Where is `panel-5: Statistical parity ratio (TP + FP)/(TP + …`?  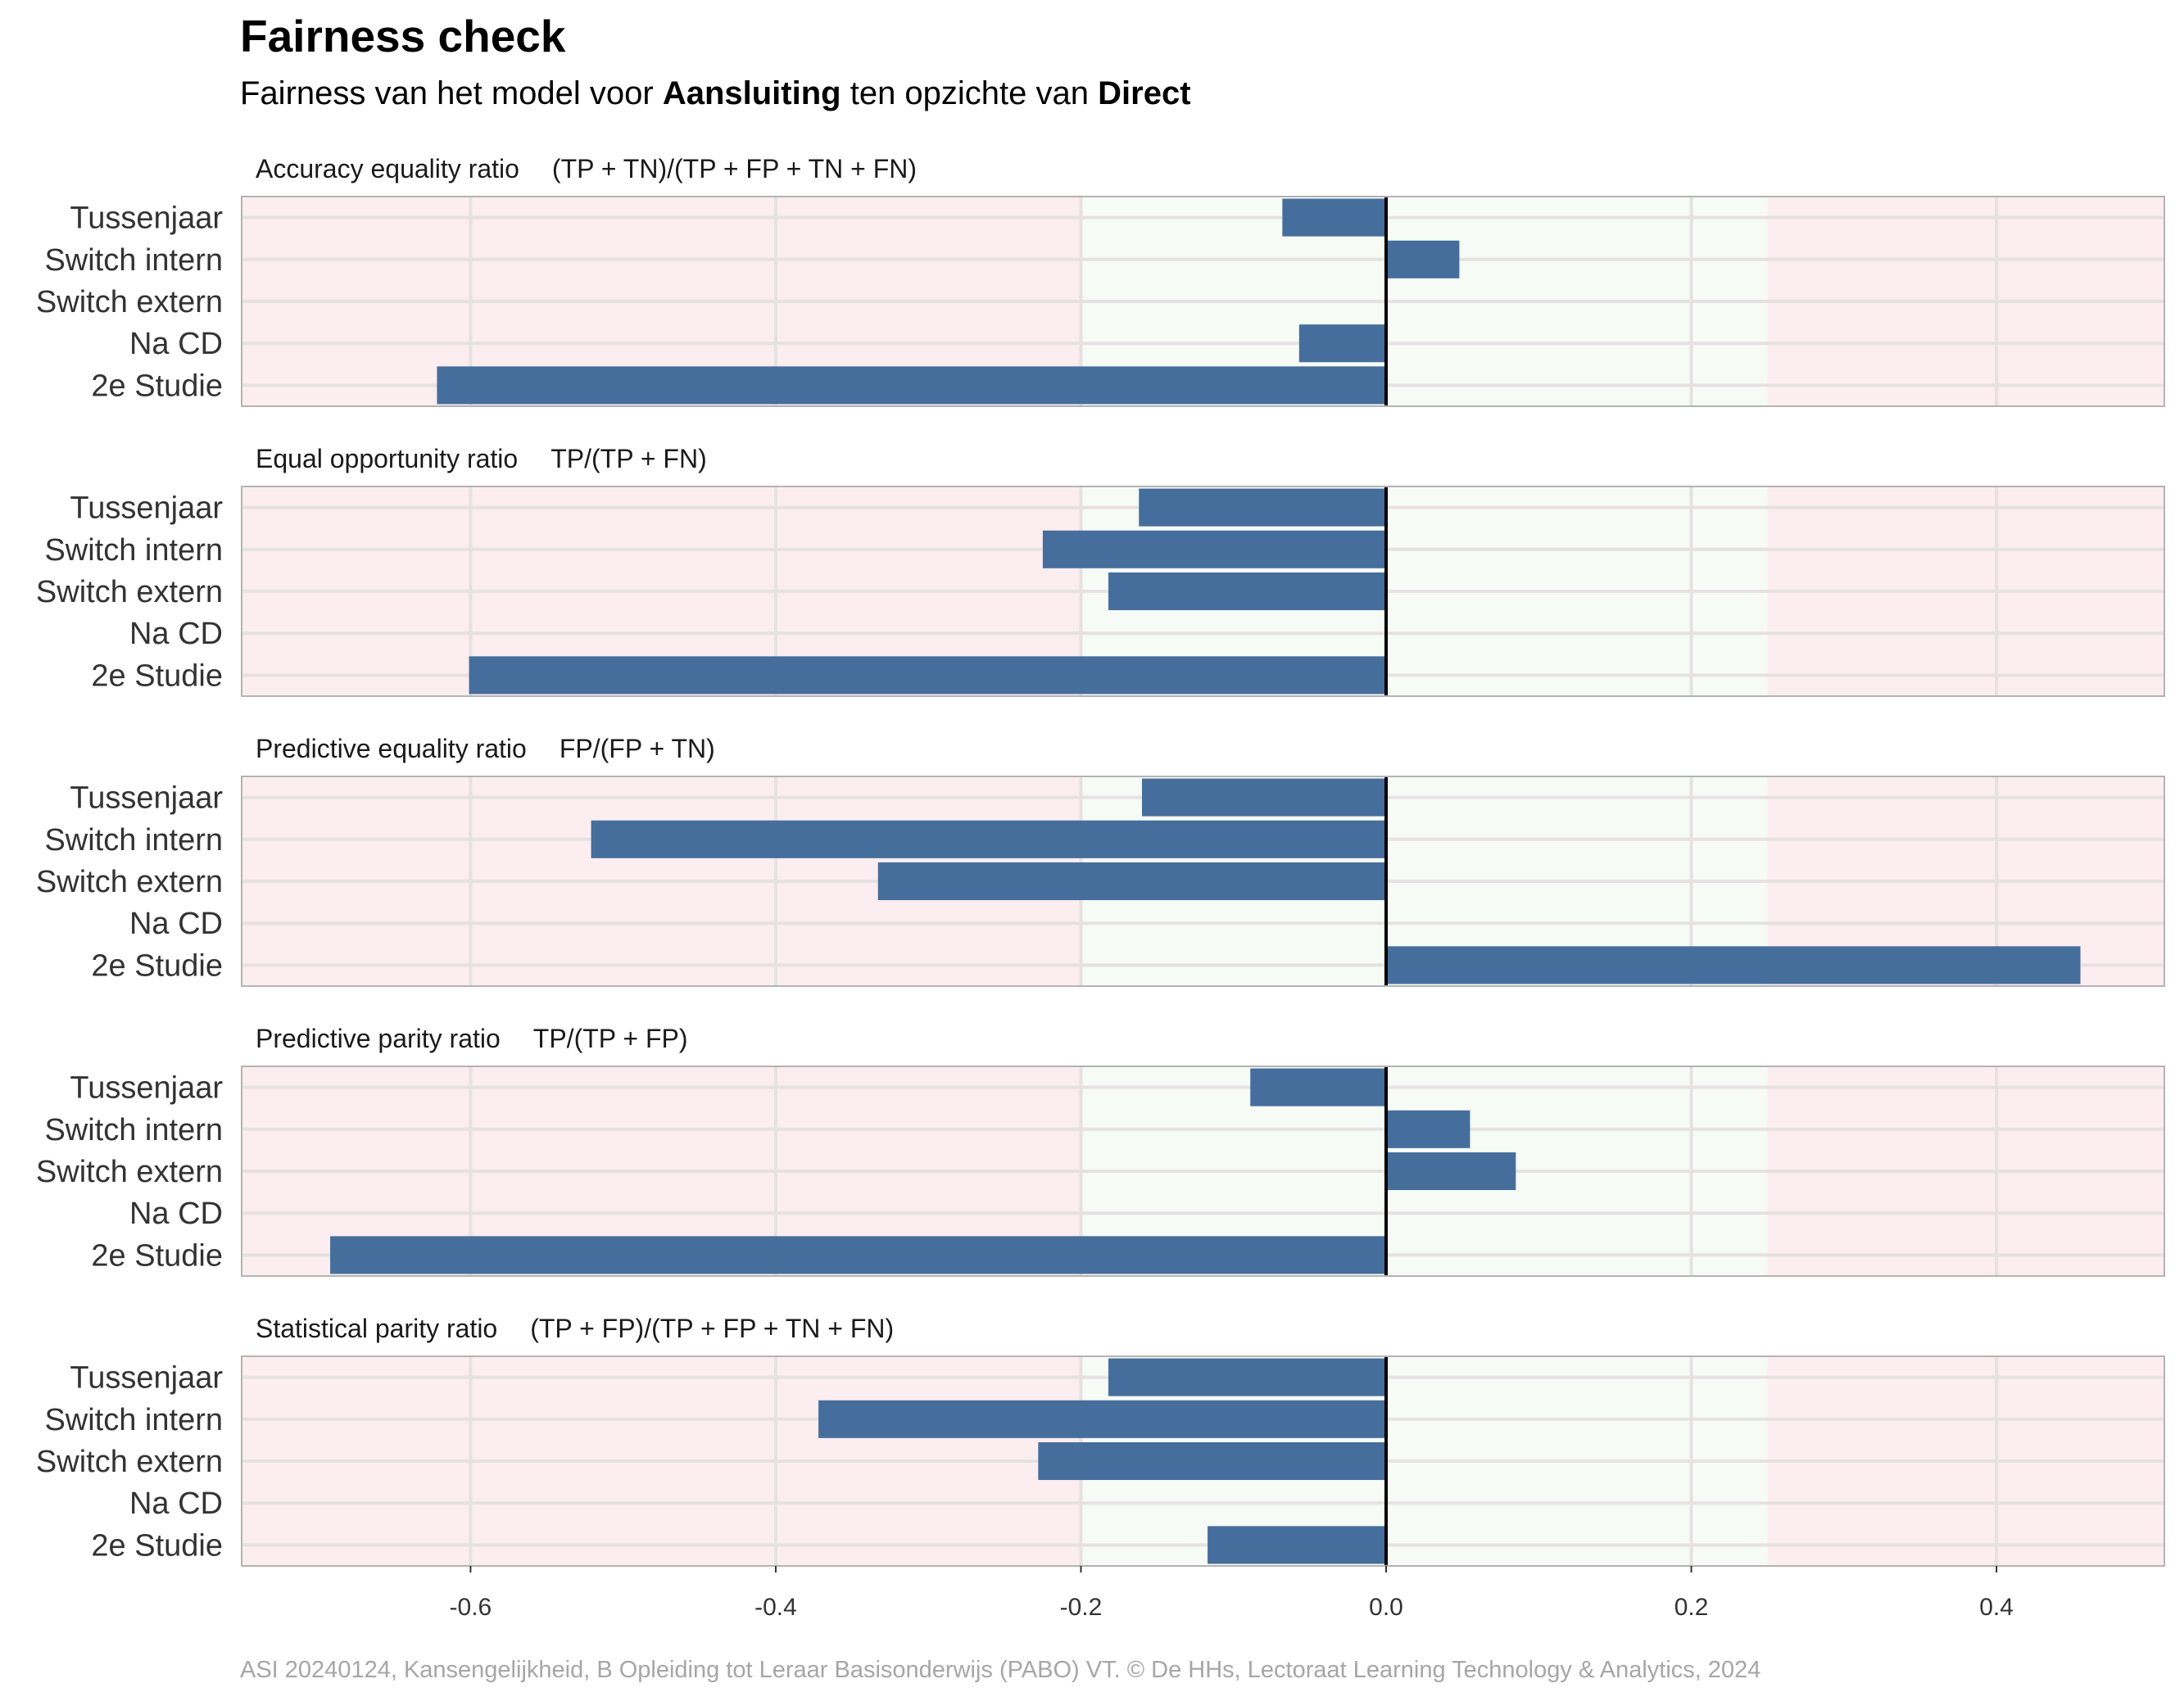 panel-5: Statistical parity ratio (TP + FP)/(TP + … is located at coordinates (1101, 1440).